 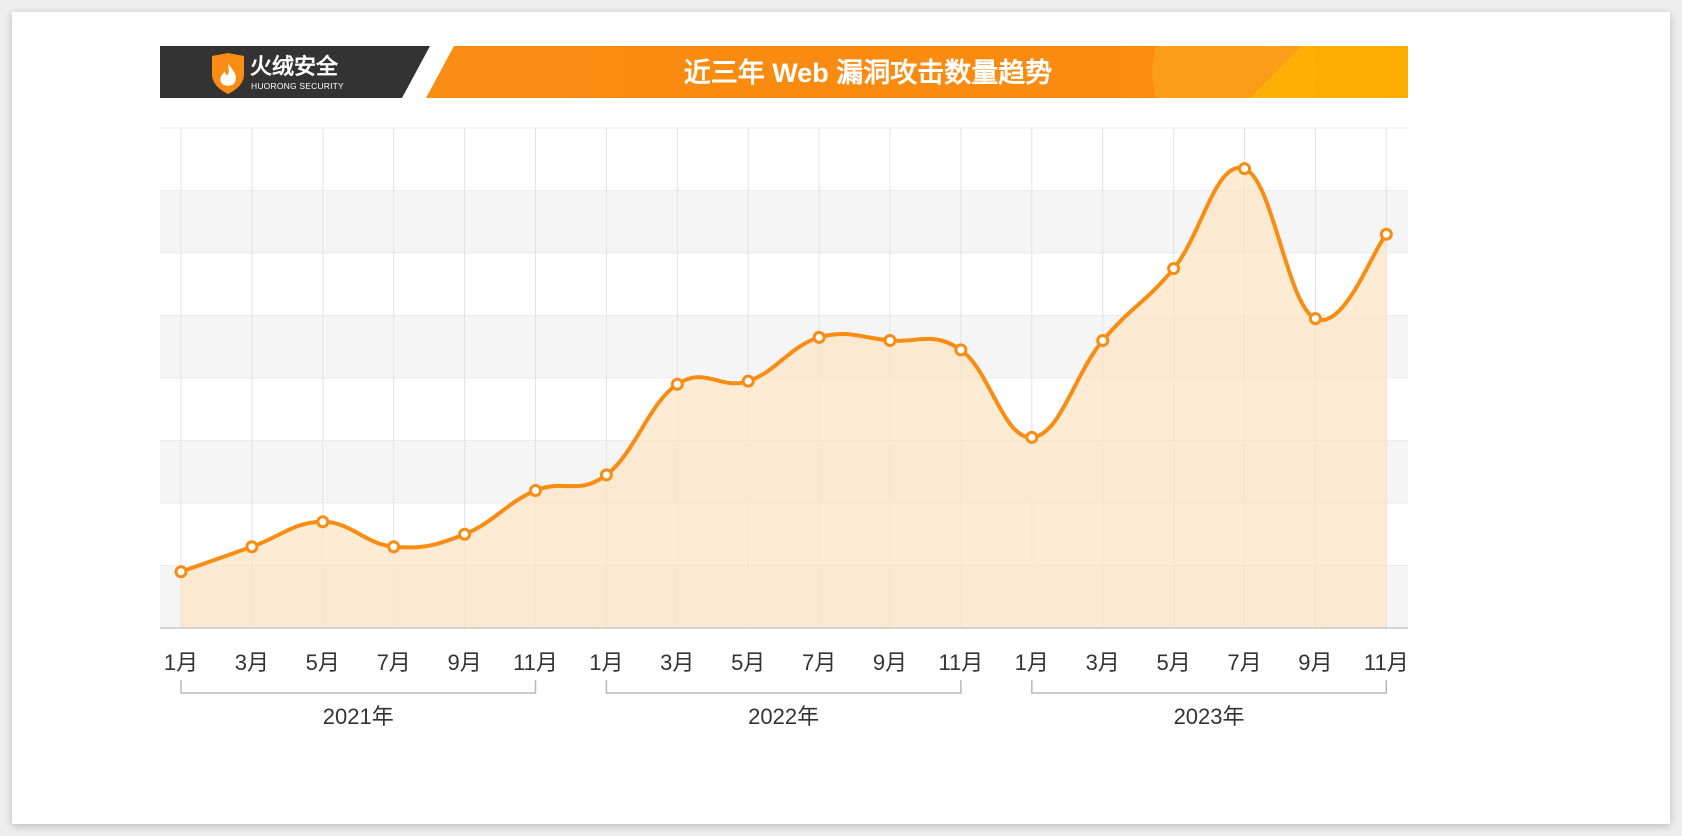 What do you see at coordinates (868, 72) in the screenshot?
I see `chart-title: 近三年 Web 漏洞攻击数量趋势` at bounding box center [868, 72].